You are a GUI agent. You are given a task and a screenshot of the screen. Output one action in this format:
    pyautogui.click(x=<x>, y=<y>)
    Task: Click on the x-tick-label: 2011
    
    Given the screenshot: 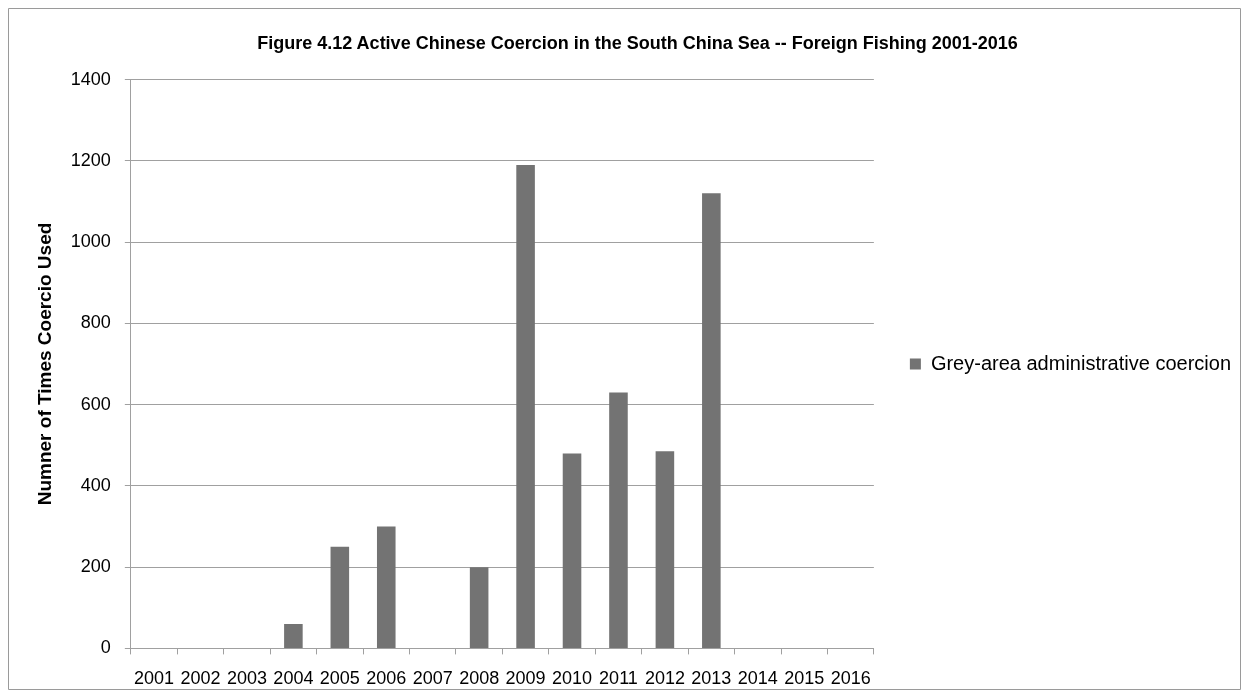 What is the action you would take?
    pyautogui.click(x=618, y=678)
    